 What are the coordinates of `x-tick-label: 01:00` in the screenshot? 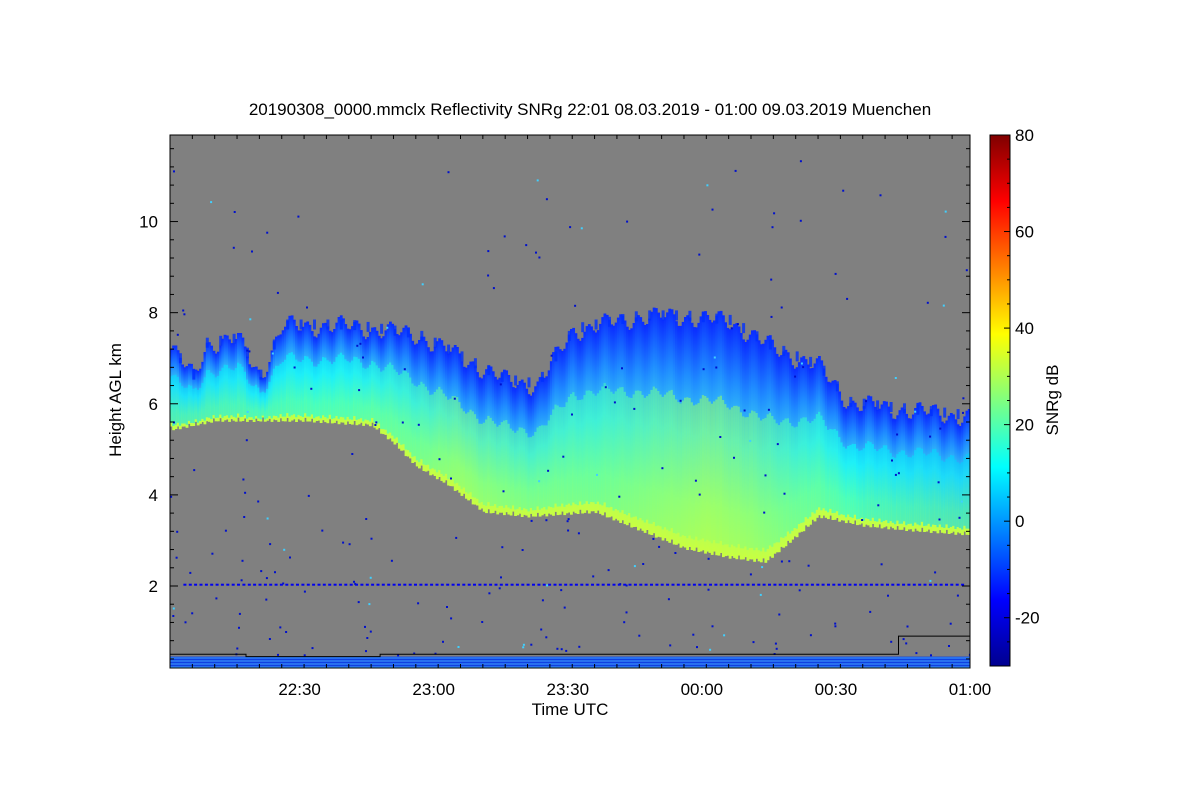 It's located at (970, 689).